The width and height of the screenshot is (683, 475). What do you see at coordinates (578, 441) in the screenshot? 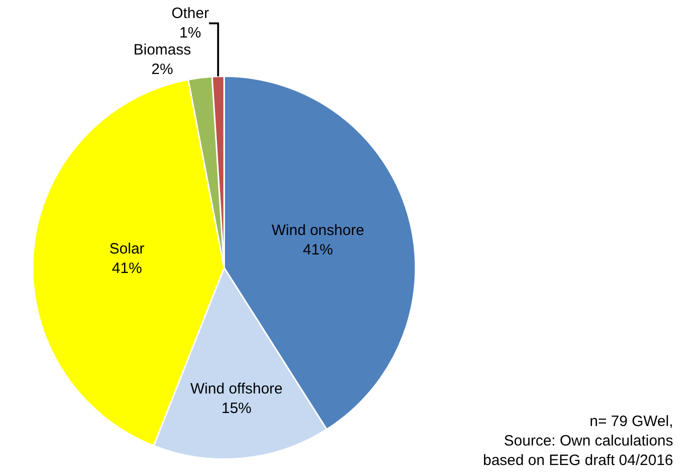
I see `text: n= 79 GWel, Source: Own calculations based on EEG draft 04/2016` at bounding box center [578, 441].